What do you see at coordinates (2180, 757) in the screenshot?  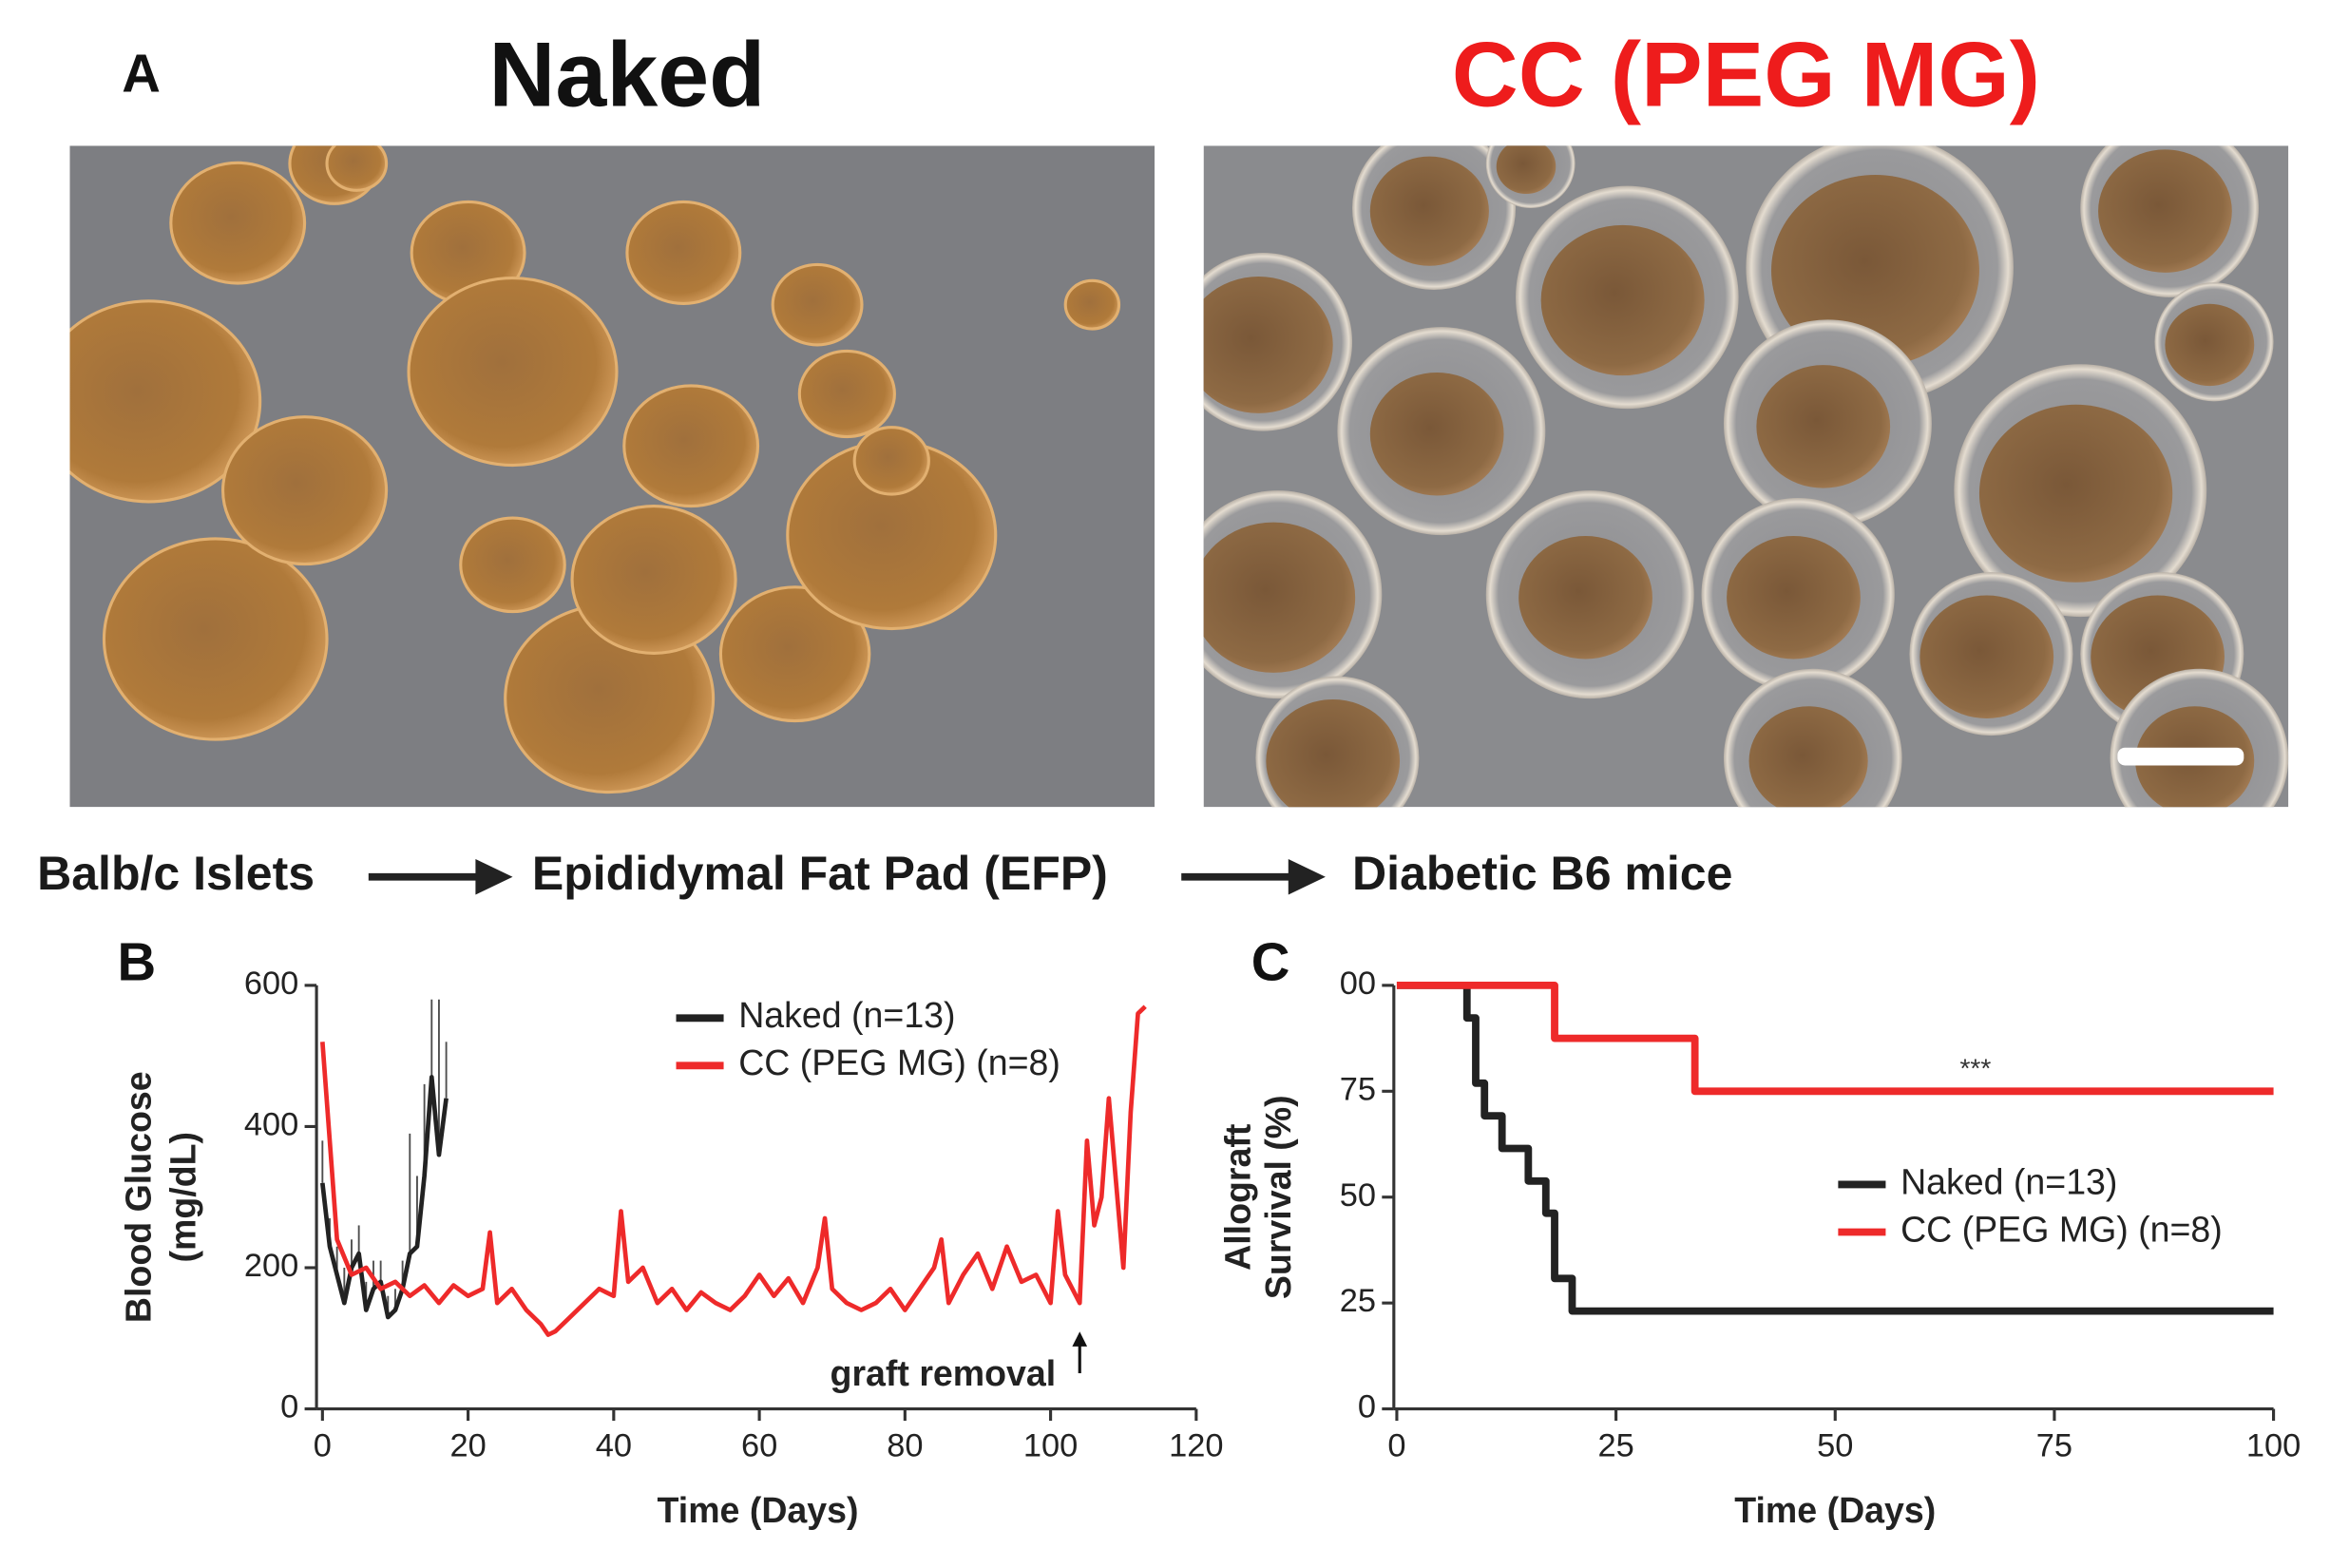 I see `scale-bar` at bounding box center [2180, 757].